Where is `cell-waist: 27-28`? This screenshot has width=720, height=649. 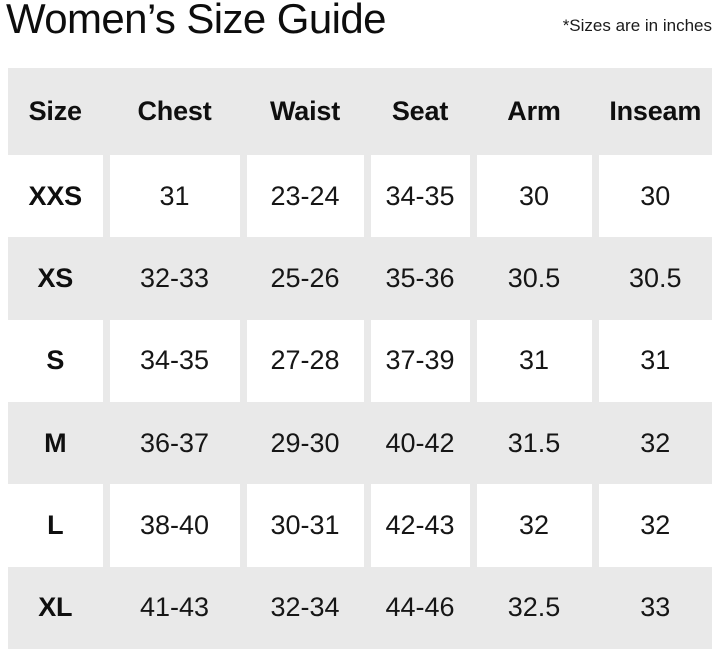 cell-waist: 27-28 is located at coordinates (305, 360).